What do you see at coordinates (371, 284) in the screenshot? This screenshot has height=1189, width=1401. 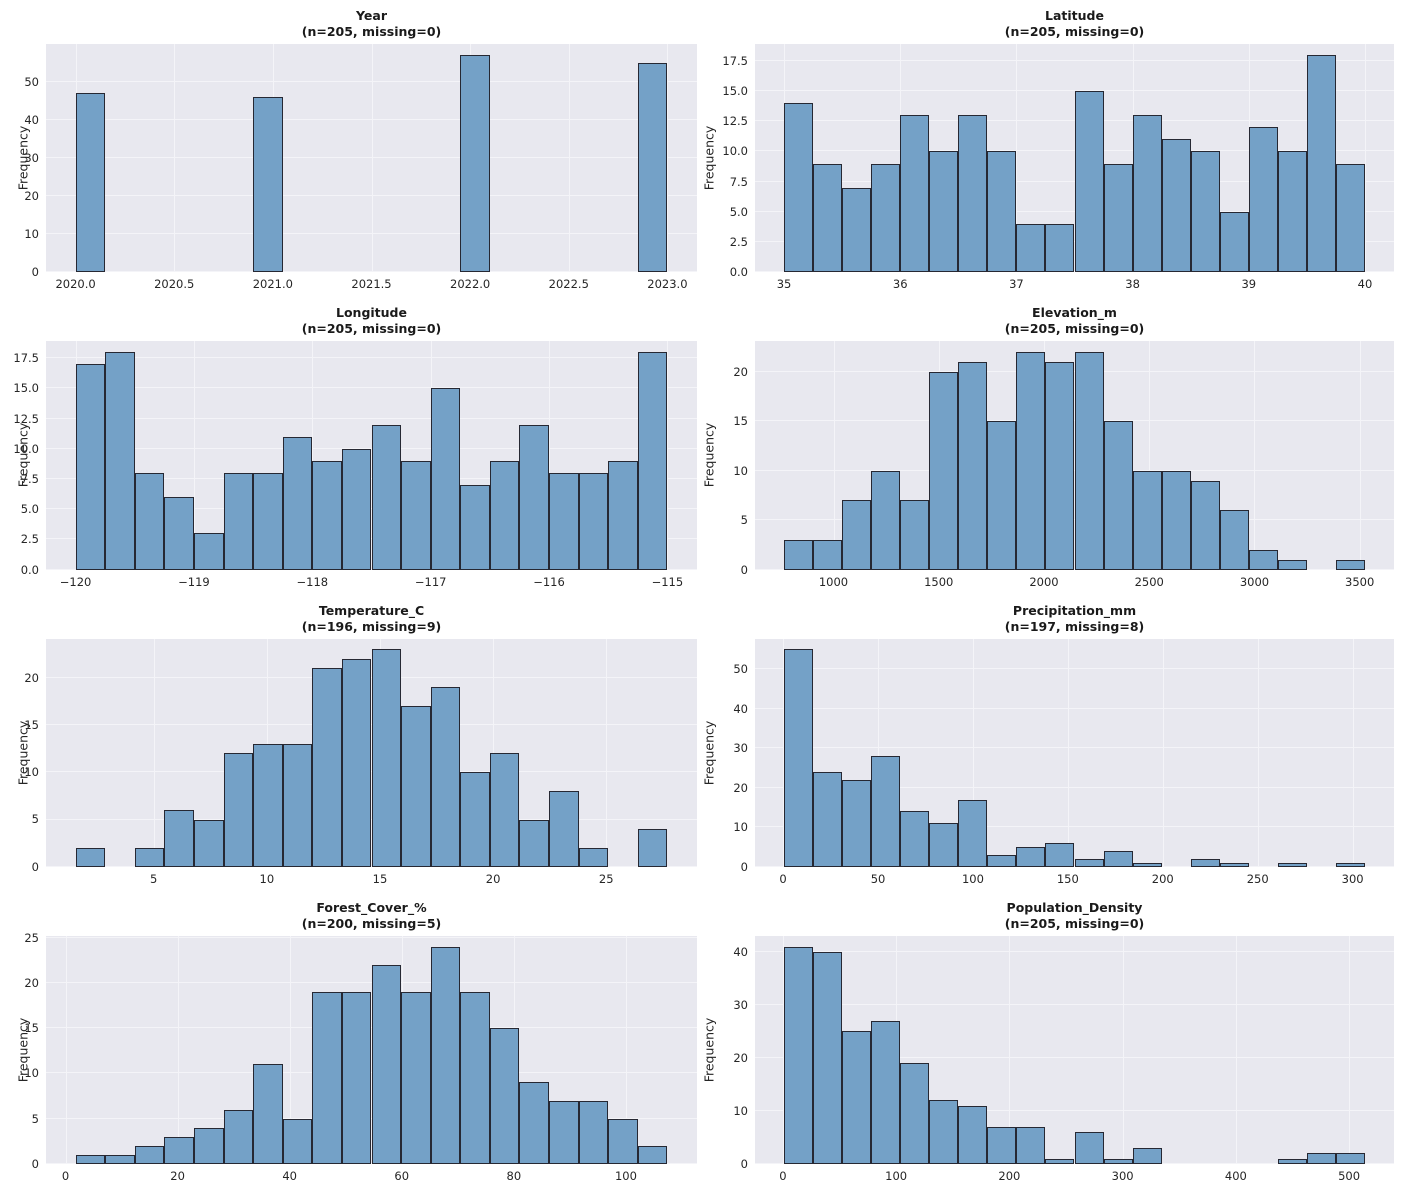 I see `x-tick-label: 2021.5` at bounding box center [371, 284].